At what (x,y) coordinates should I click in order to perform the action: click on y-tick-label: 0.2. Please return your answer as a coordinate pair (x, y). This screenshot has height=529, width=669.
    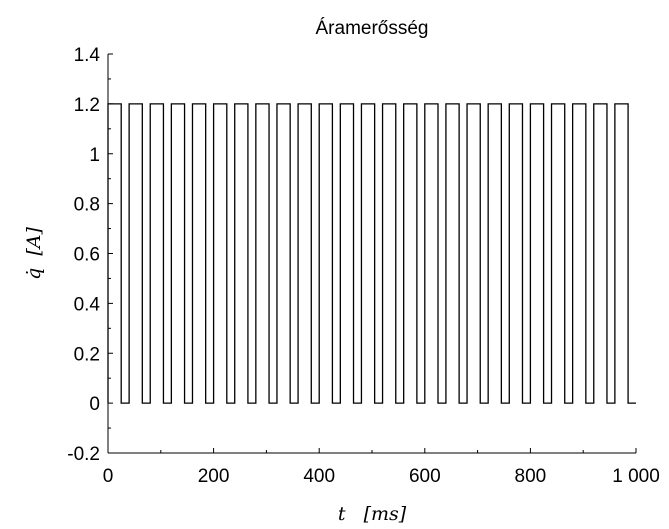
    Looking at the image, I should click on (87, 354).